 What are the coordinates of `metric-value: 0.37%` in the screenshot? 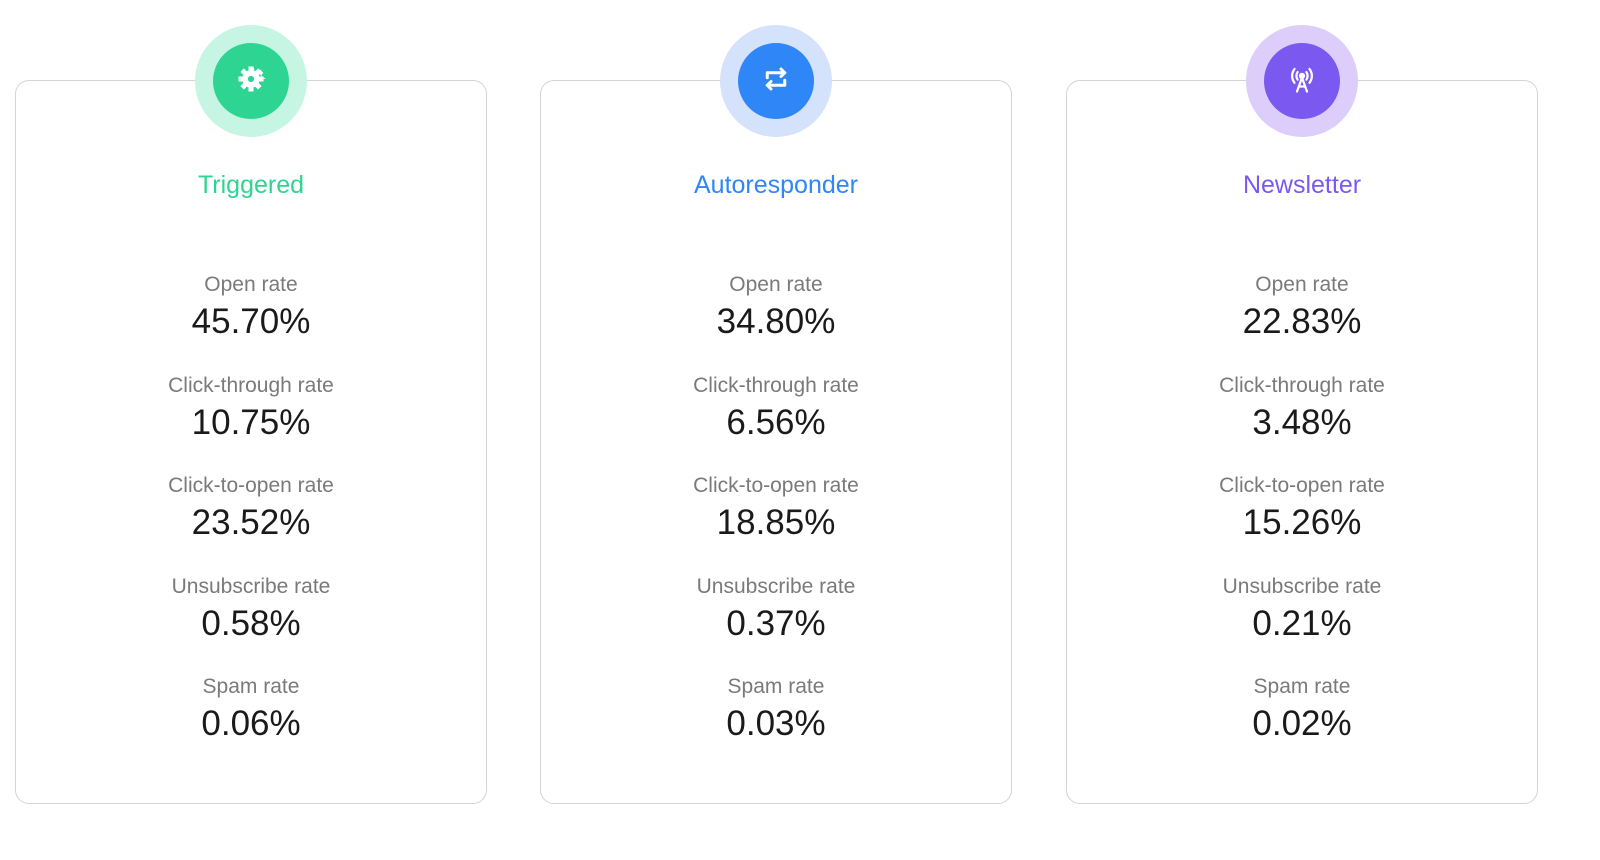 It's located at (776, 623).